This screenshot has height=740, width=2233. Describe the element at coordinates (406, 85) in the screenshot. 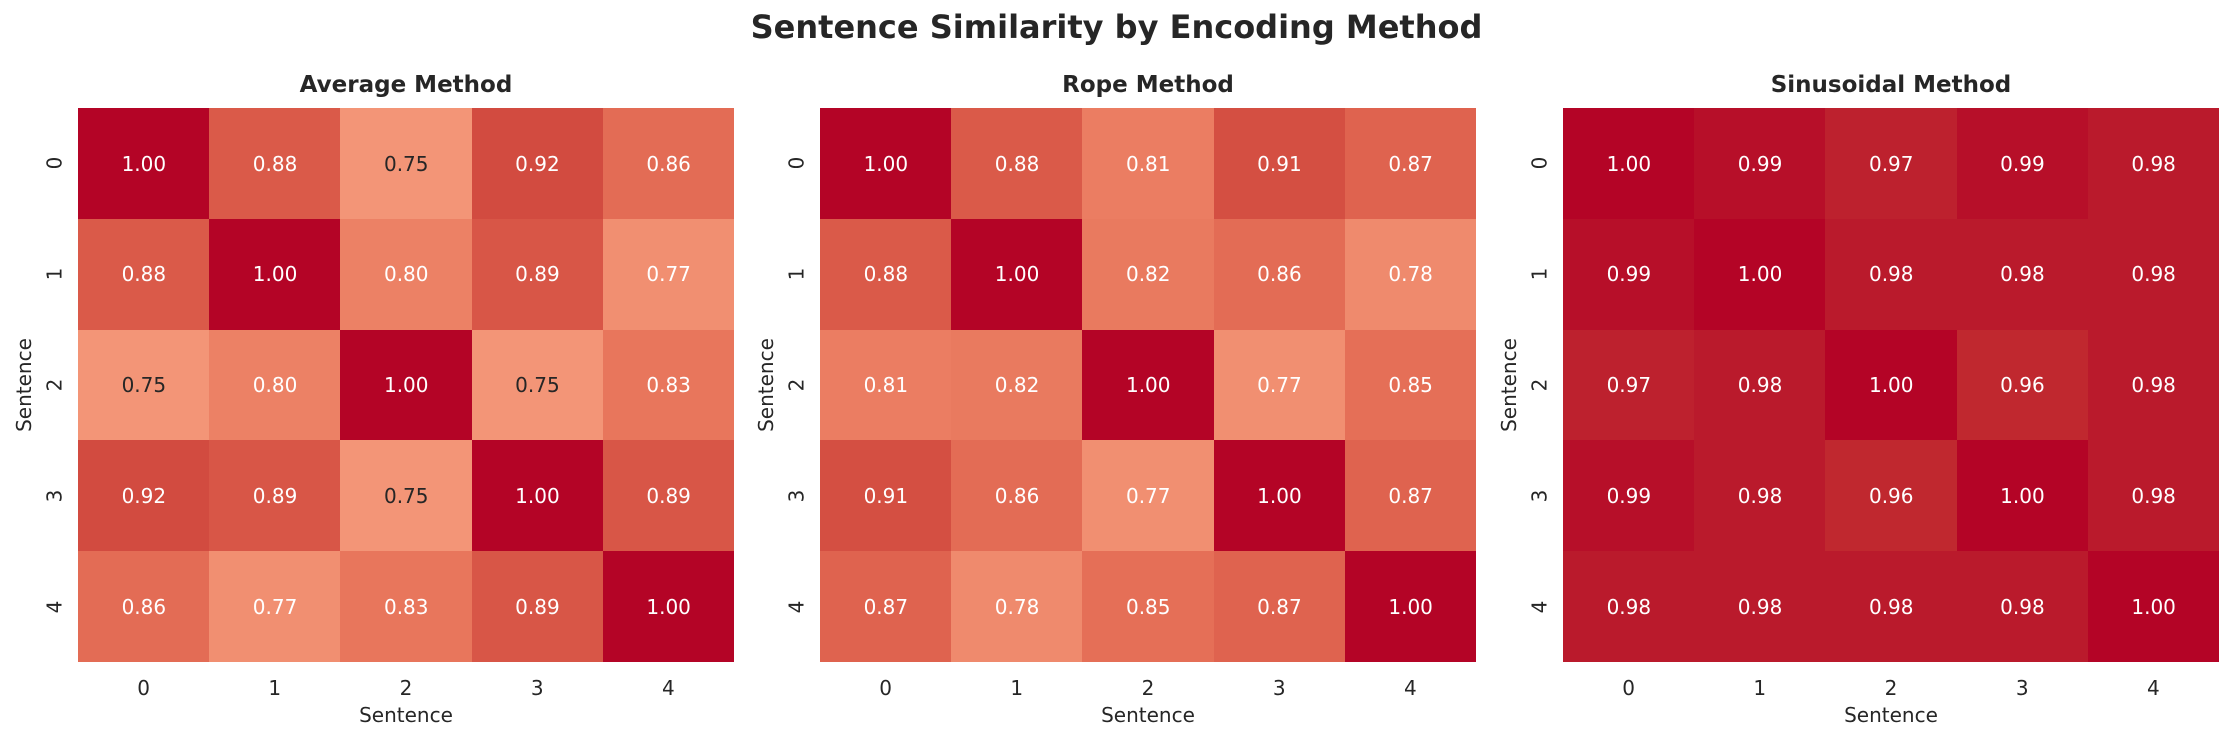

I see `chart-title: Average Method` at that location.